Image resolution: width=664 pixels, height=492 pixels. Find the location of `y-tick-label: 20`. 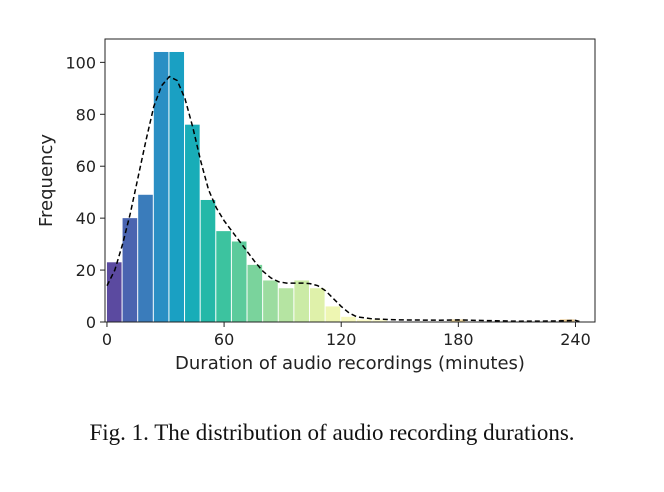

y-tick-label: 20 is located at coordinates (86, 270).